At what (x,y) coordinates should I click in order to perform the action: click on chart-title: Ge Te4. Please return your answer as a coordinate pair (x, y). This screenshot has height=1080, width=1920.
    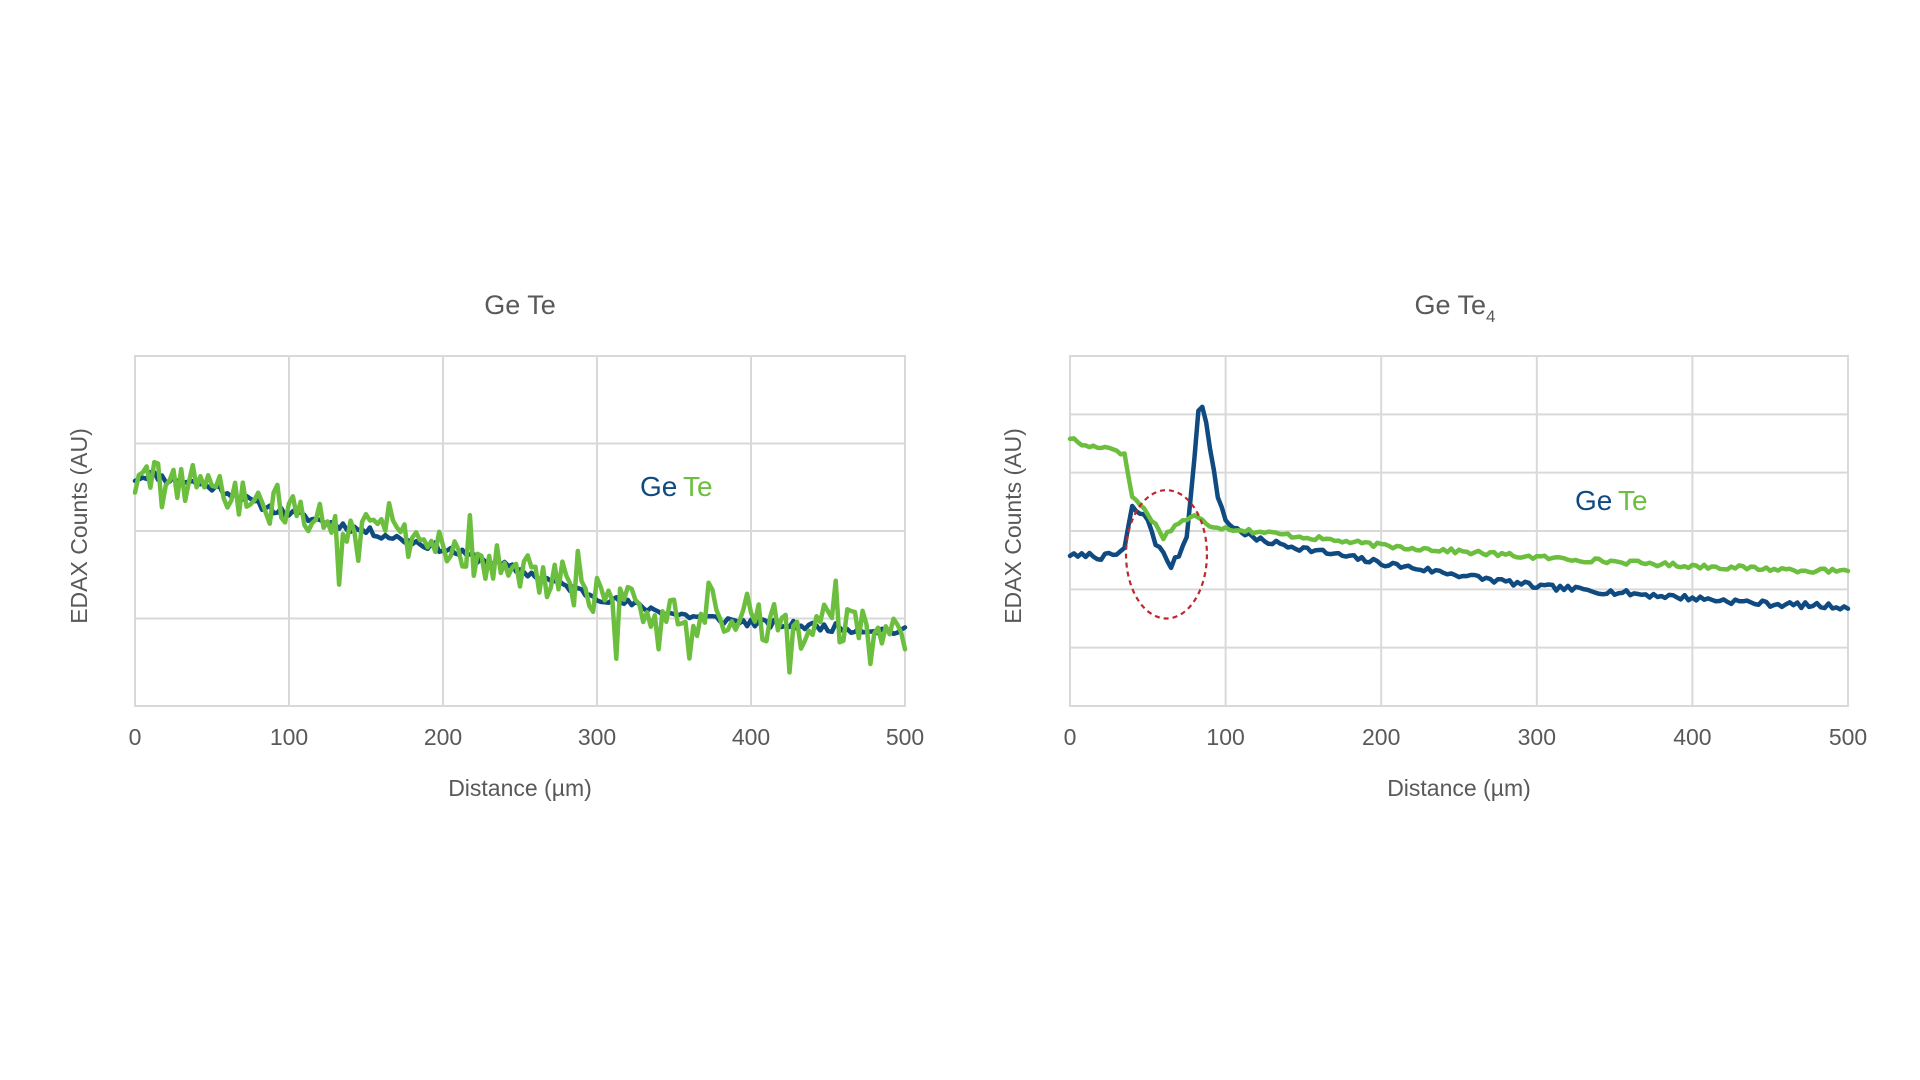
    Looking at the image, I should click on (1454, 308).